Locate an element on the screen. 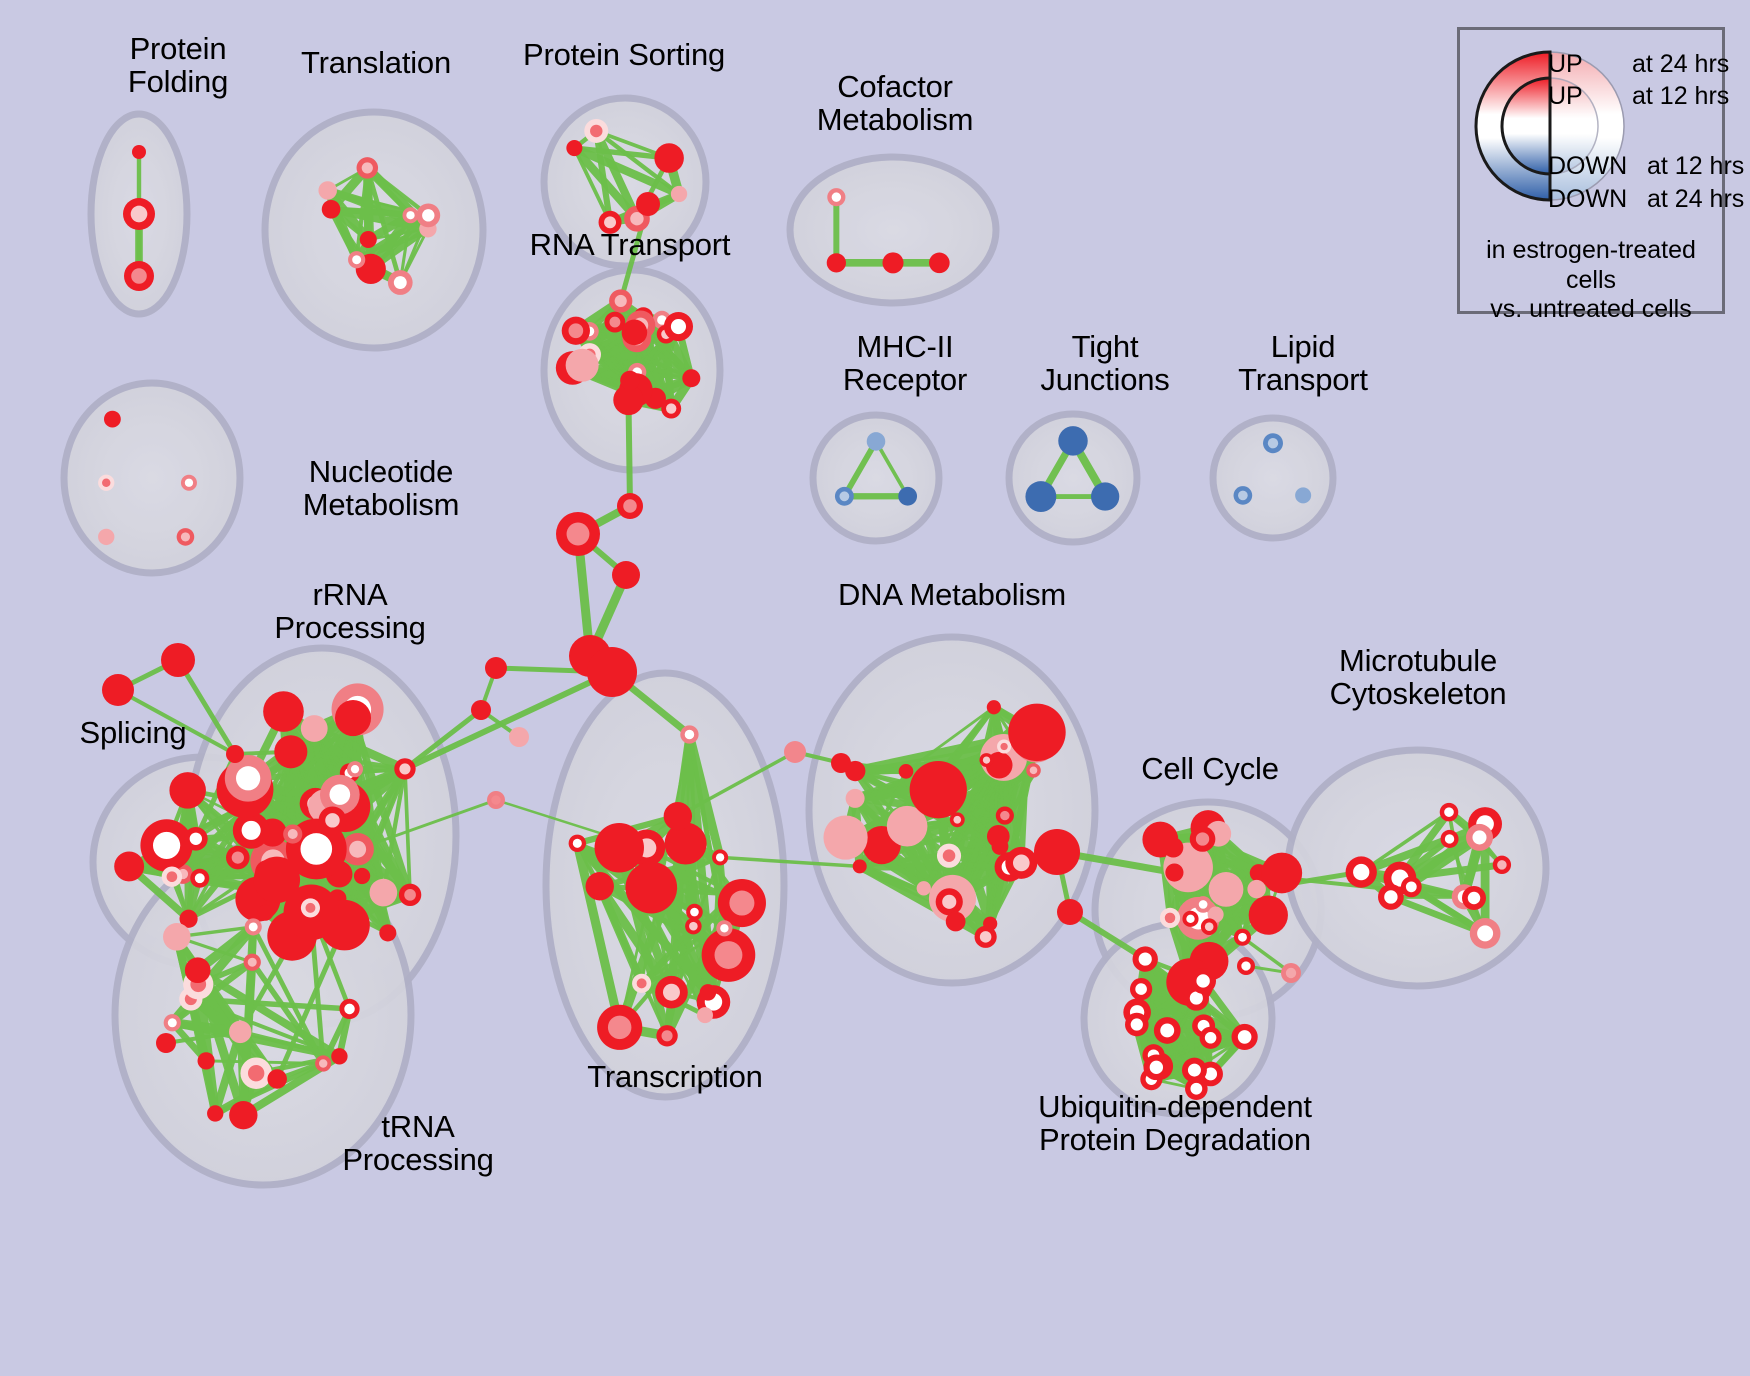 Image resolution: width=1750 pixels, height=1376 pixels. cluster-ellipse-mhc-ii-receptor is located at coordinates (876, 478).